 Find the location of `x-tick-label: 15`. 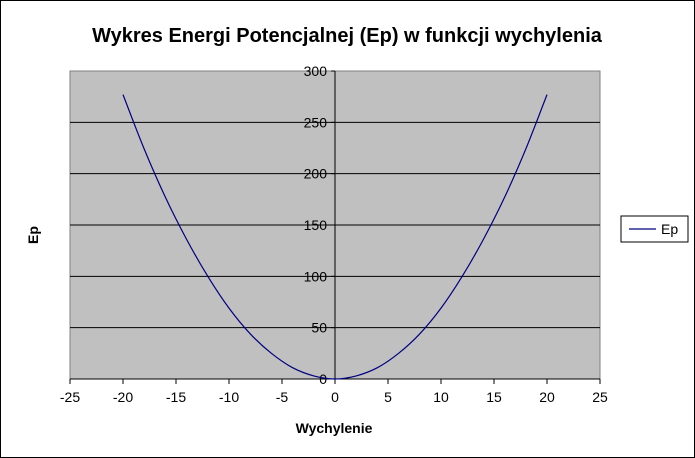

x-tick-label: 15 is located at coordinates (494, 397).